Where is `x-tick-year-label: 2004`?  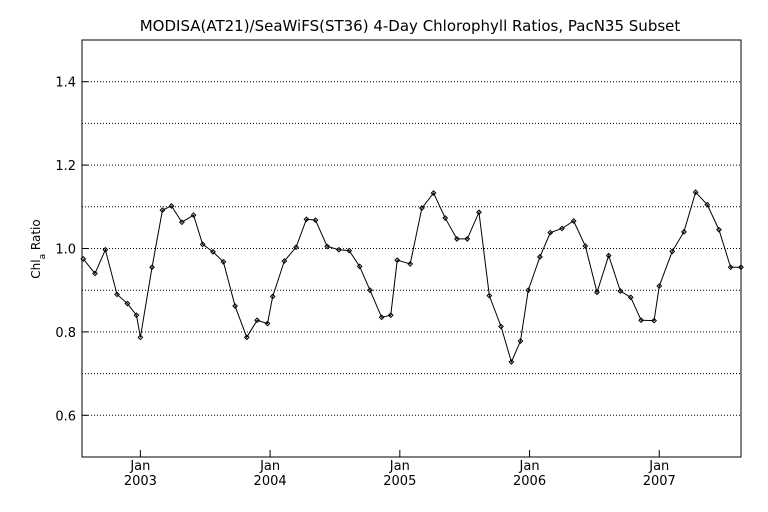
x-tick-year-label: 2004 is located at coordinates (270, 481).